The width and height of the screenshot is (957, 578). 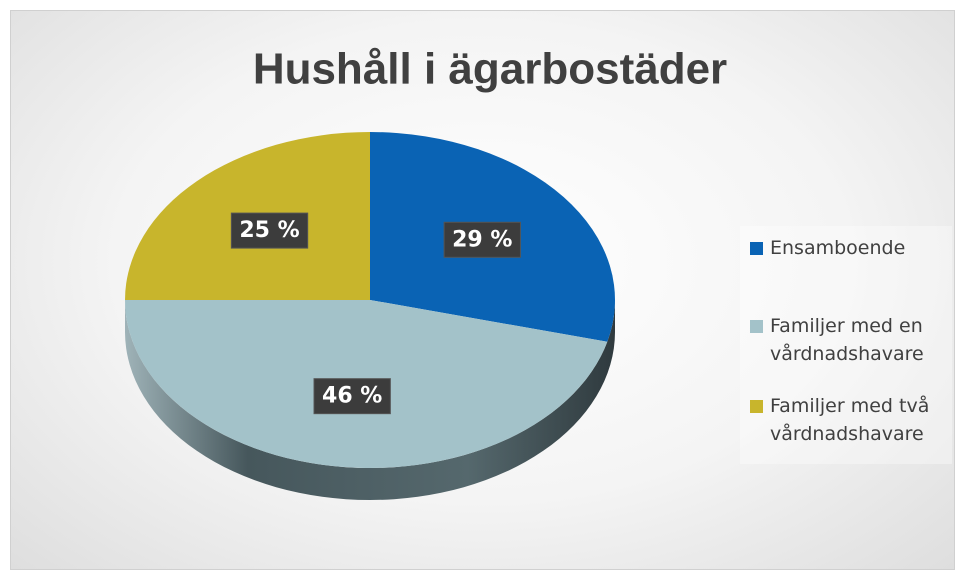 I want to click on data-label: 25 %, so click(x=269, y=230).